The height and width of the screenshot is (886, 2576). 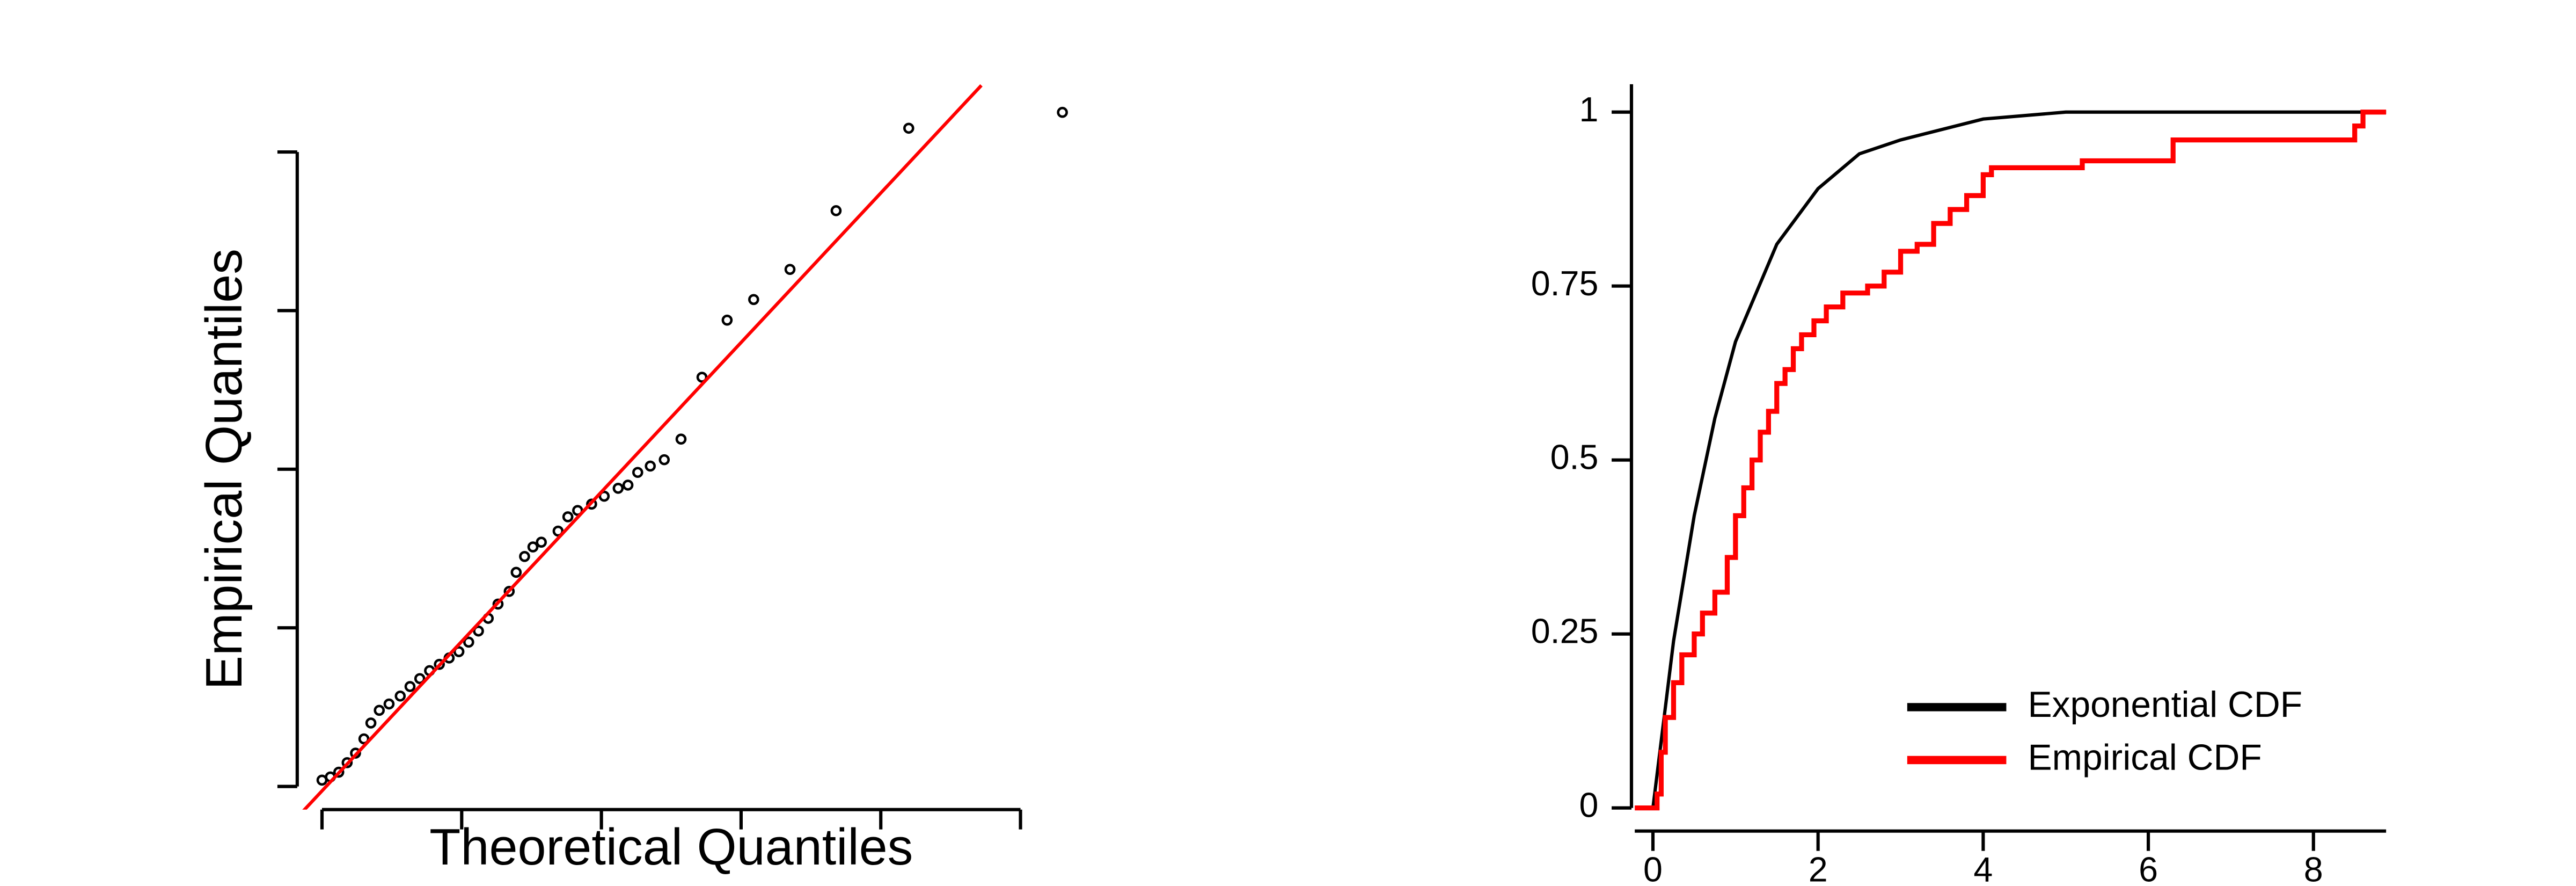 I want to click on y-tick-label: 1, so click(x=1589, y=110).